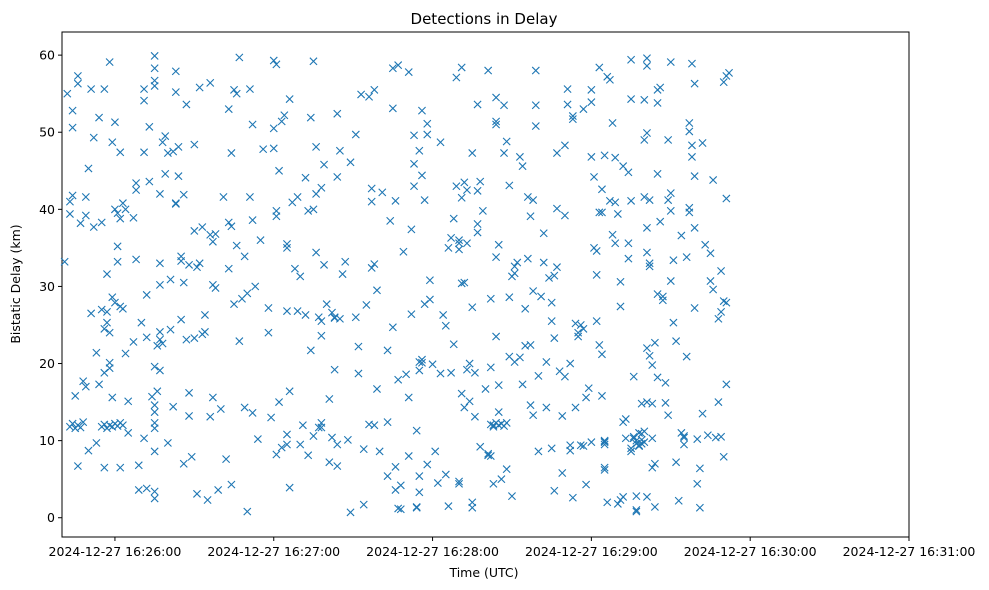  I want to click on y-axis: 0 10 20 30 40 50 60, so click(50, 286).